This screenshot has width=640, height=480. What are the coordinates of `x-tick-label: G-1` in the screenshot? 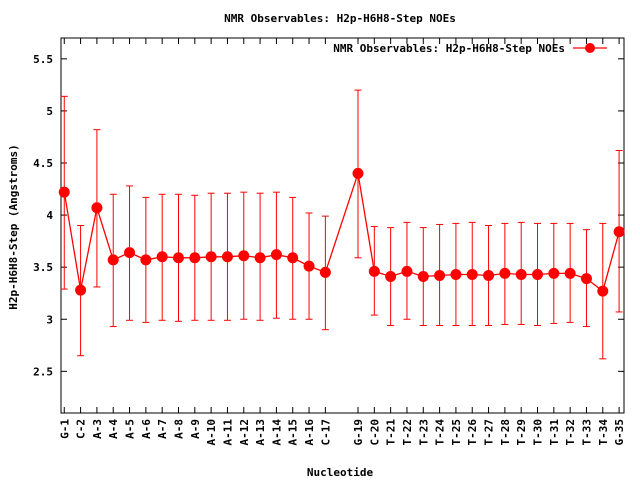 It's located at (64, 429).